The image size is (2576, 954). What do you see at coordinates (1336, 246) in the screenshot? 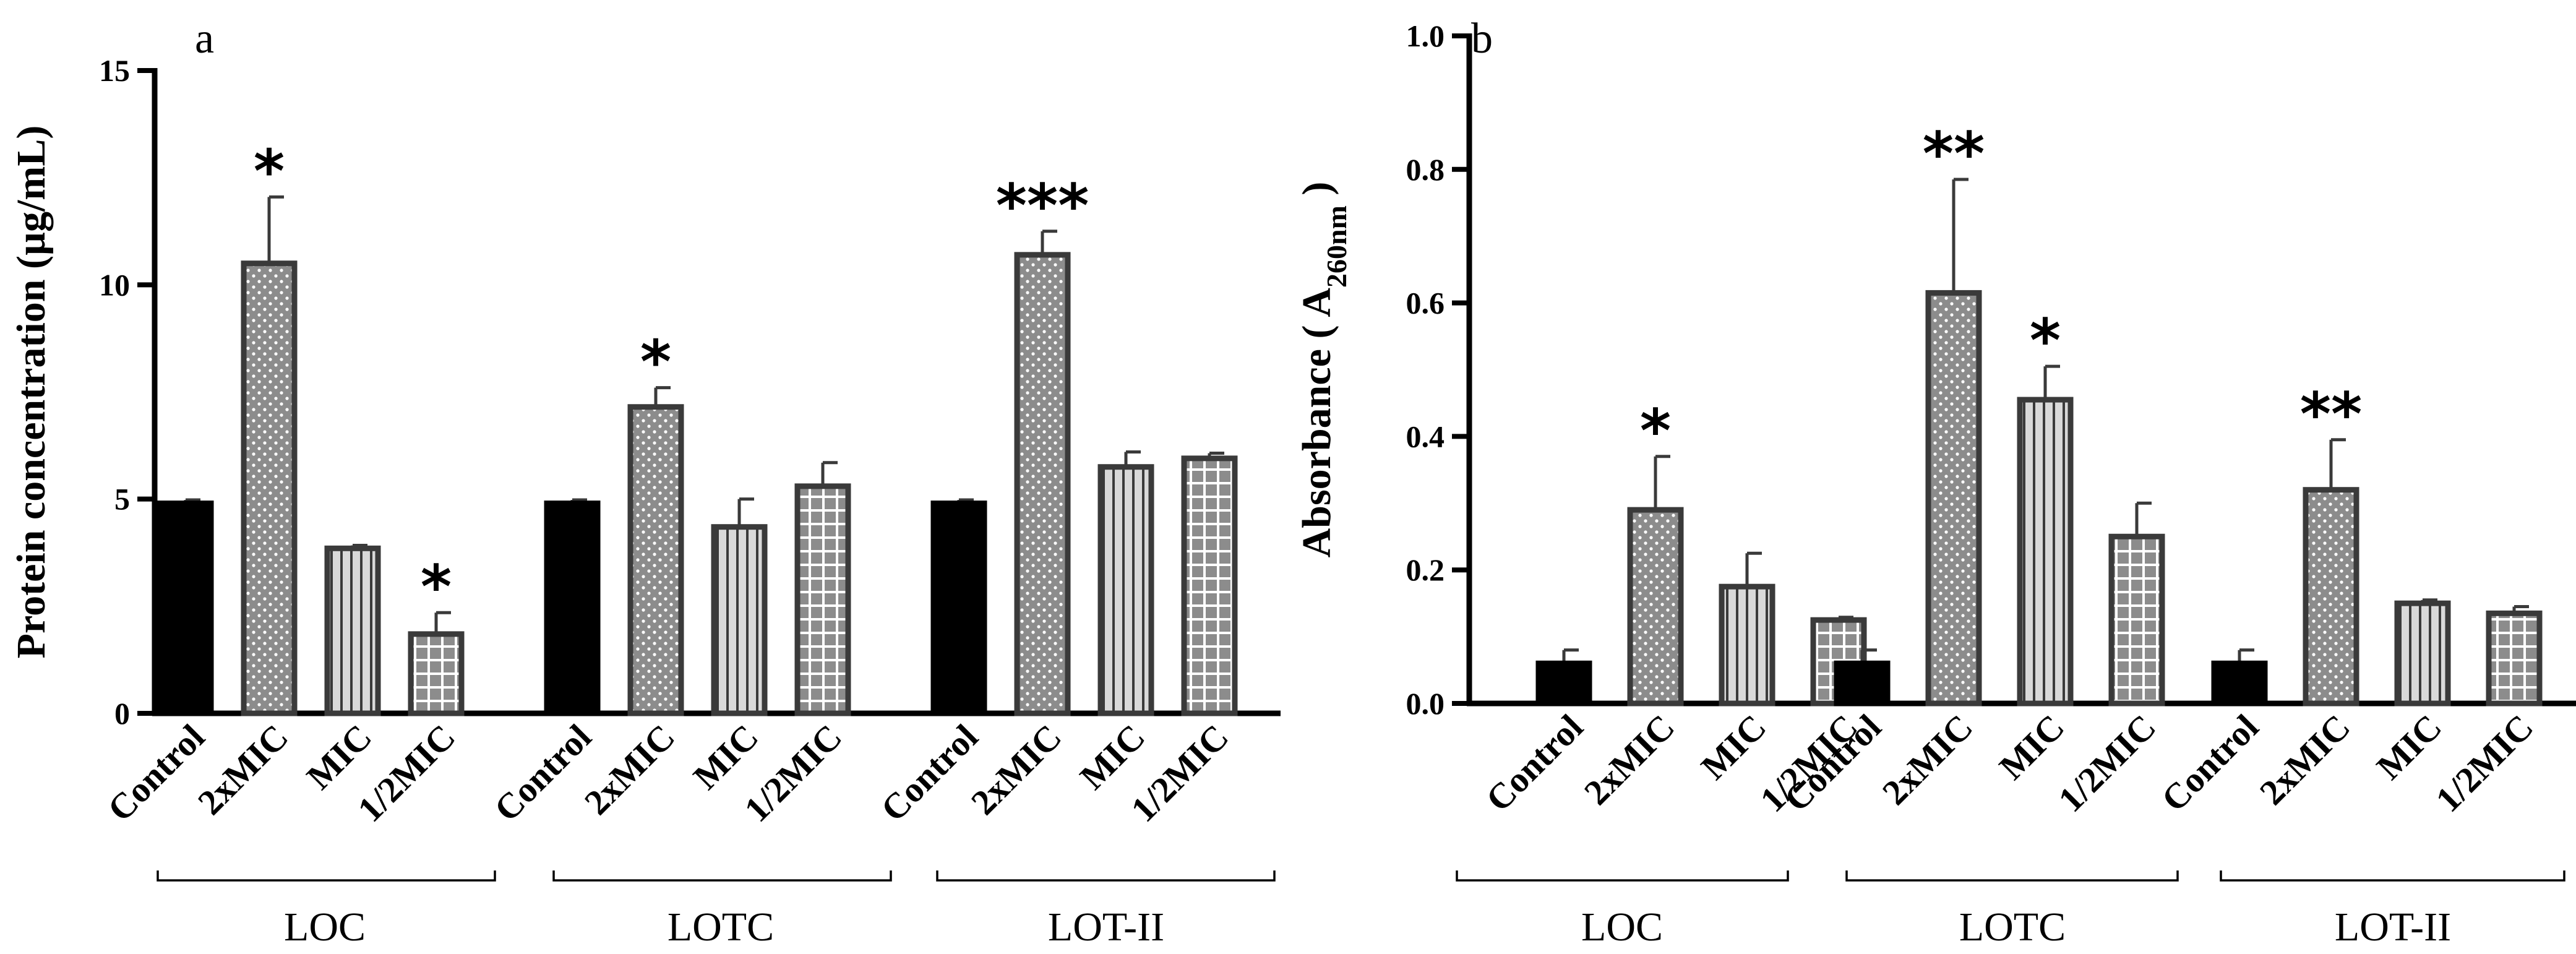
I see `y-axis-title-subscript: 260nm` at bounding box center [1336, 246].